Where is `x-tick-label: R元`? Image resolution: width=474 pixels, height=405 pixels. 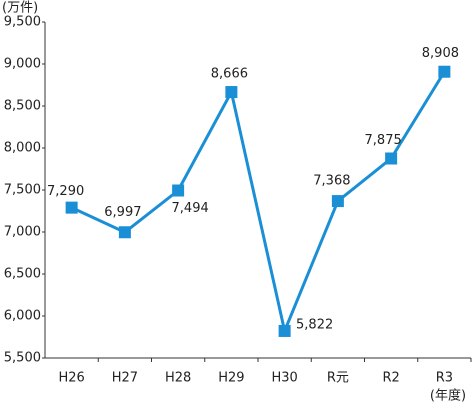
x-tick-label: R元 is located at coordinates (338, 378).